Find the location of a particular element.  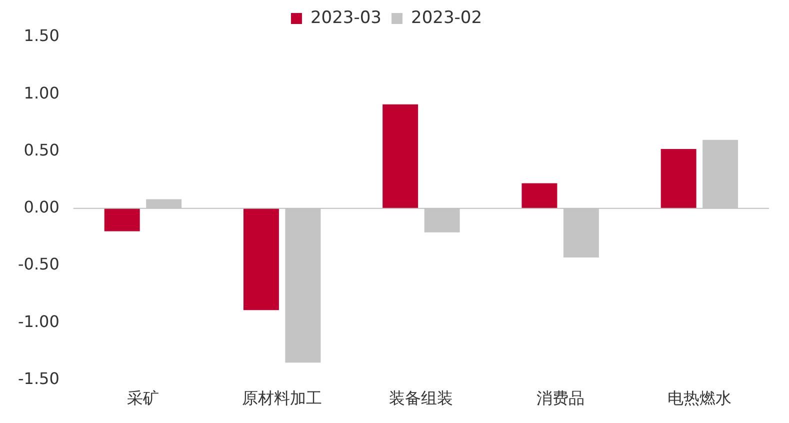

x-tick-label: 原材料加工 is located at coordinates (282, 398).